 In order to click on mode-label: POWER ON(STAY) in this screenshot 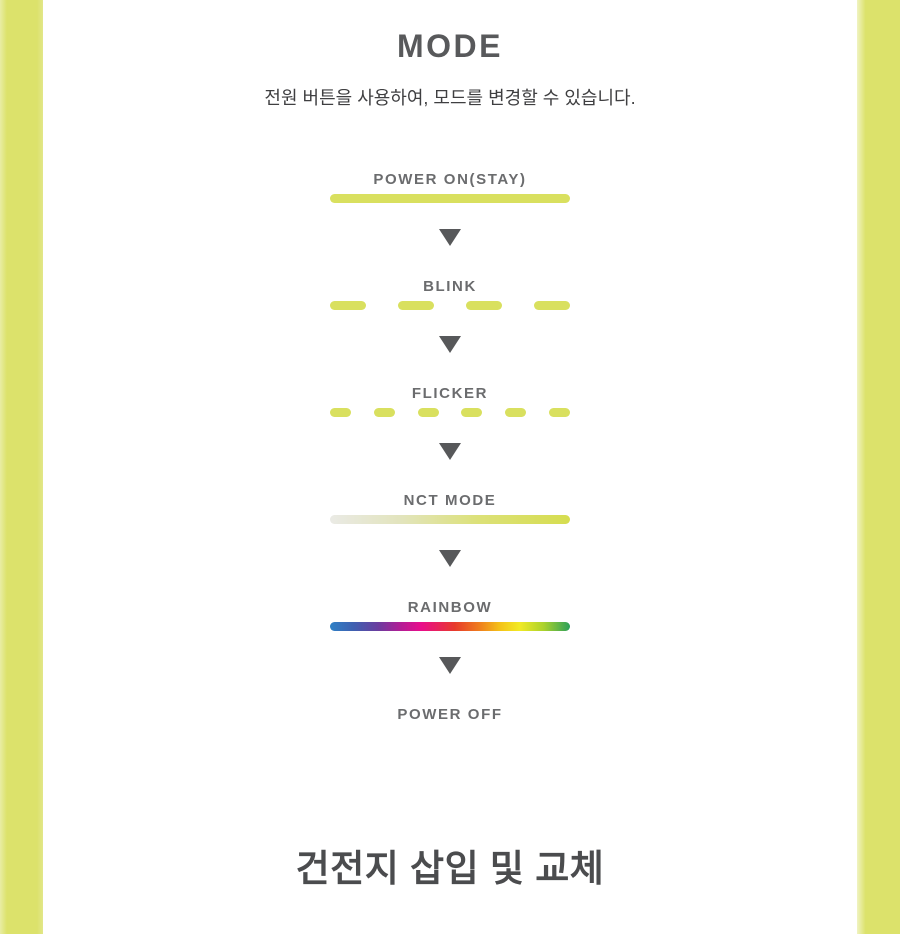, I will do `click(450, 179)`.